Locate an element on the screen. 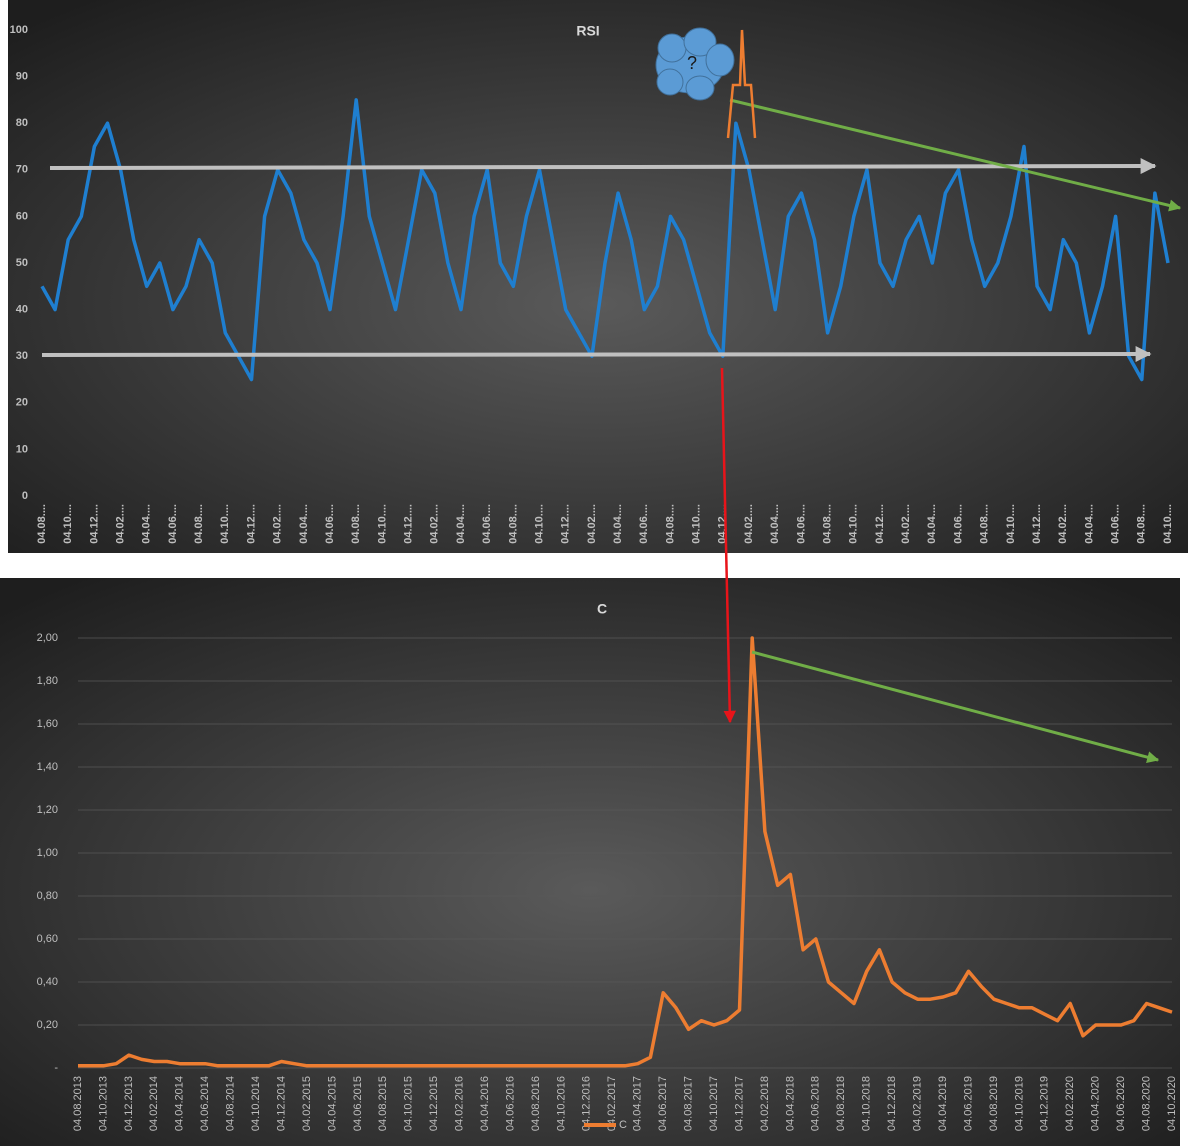 This screenshot has width=1188, height=1146. cloud is located at coordinates (695, 64).